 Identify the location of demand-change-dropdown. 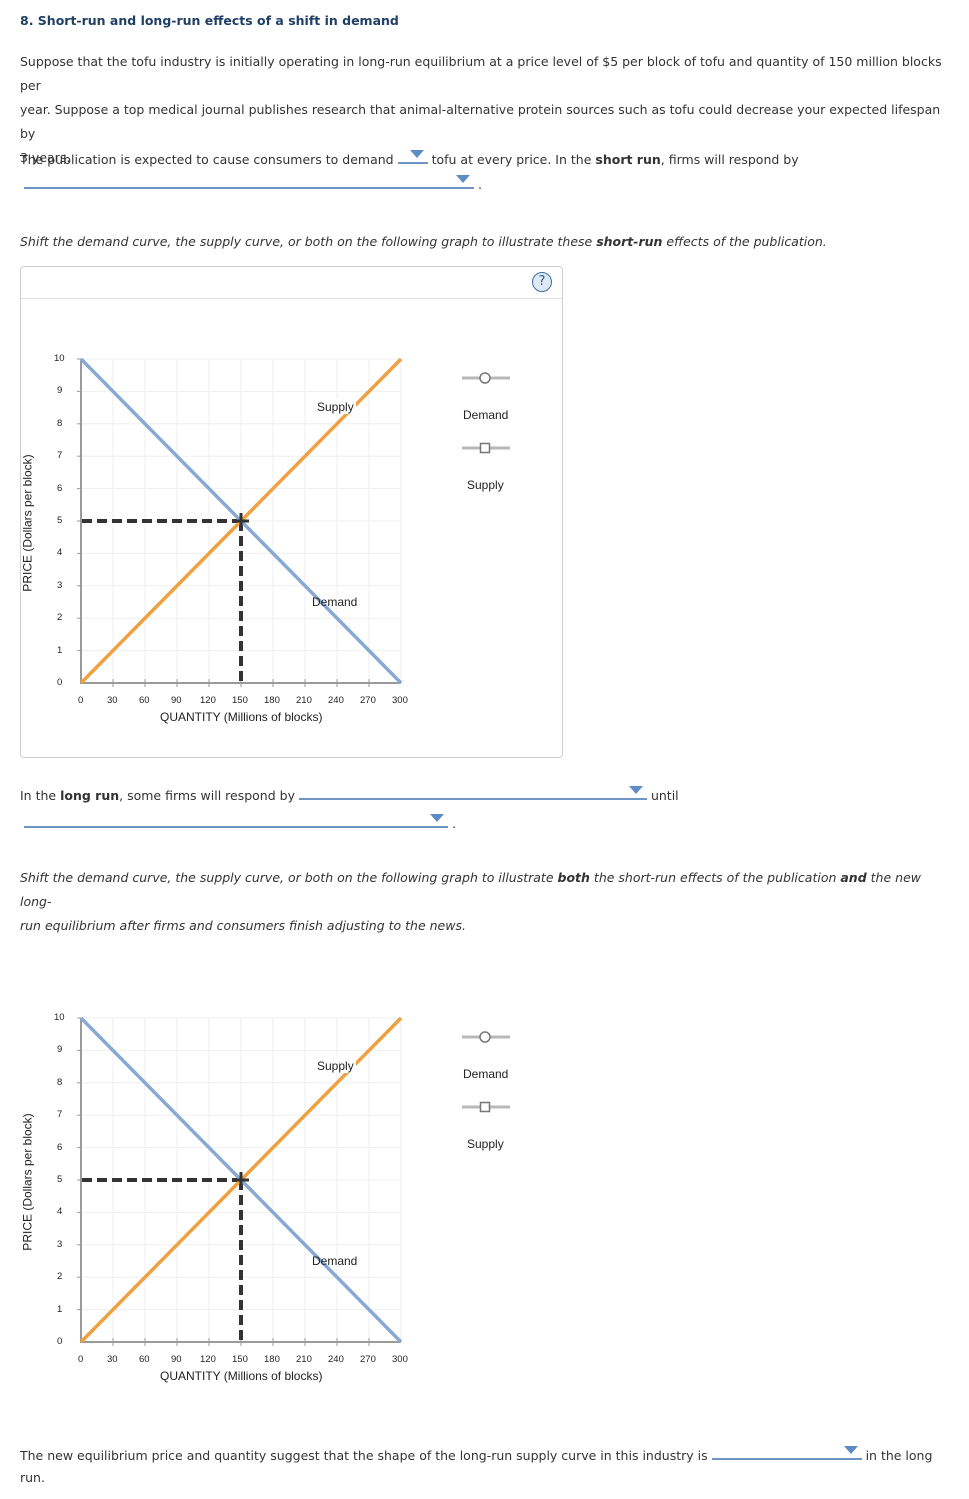
(412, 155).